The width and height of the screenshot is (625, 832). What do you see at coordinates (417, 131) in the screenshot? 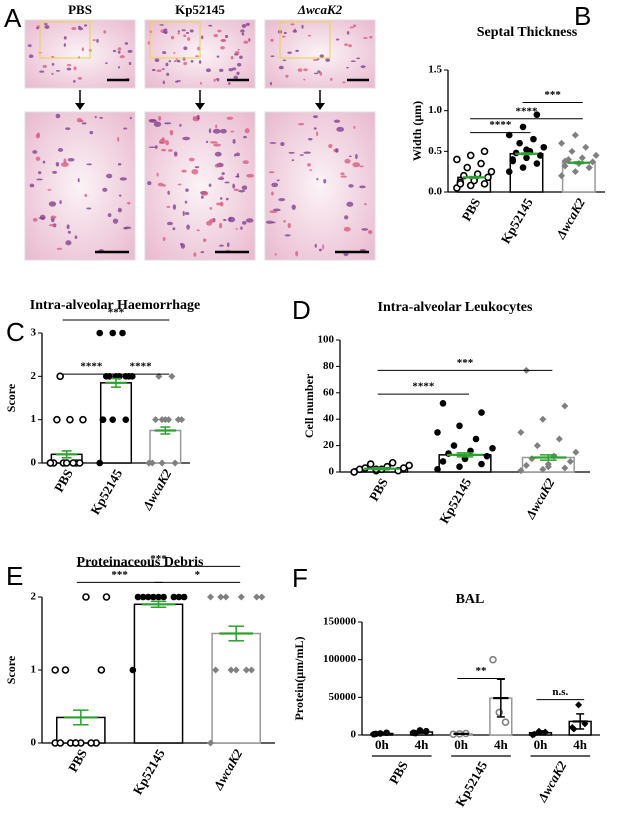
I see `y-axis-label: Width (μm)` at bounding box center [417, 131].